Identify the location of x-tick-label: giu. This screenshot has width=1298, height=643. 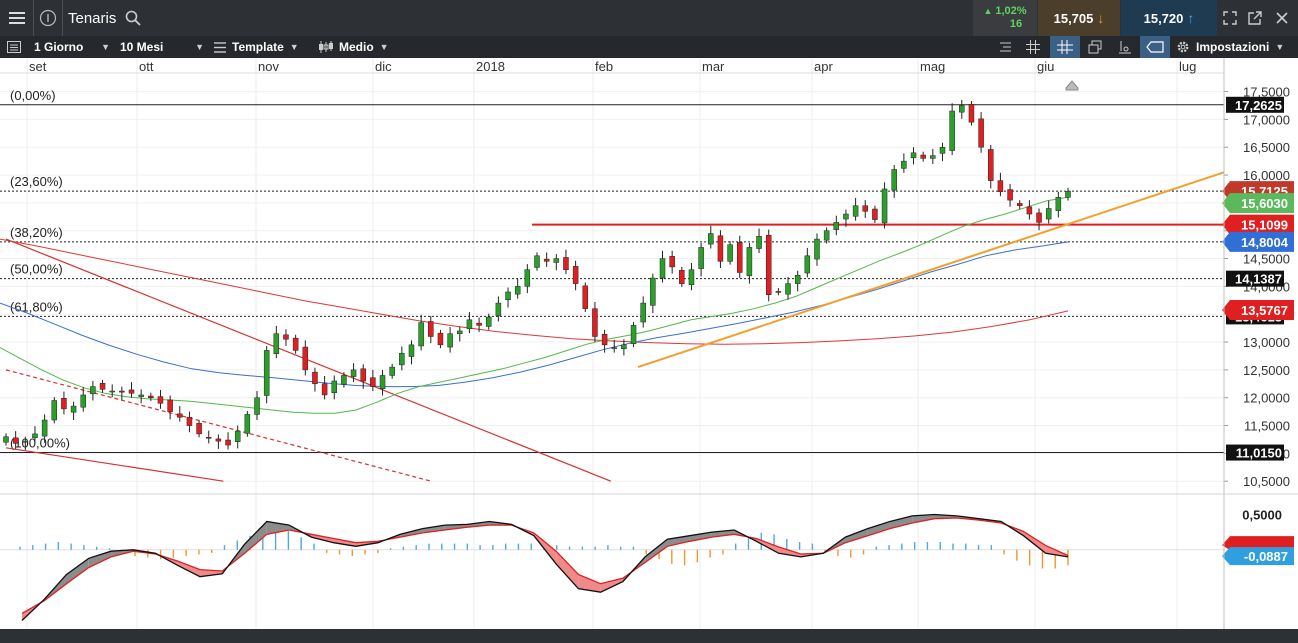
(1045, 66).